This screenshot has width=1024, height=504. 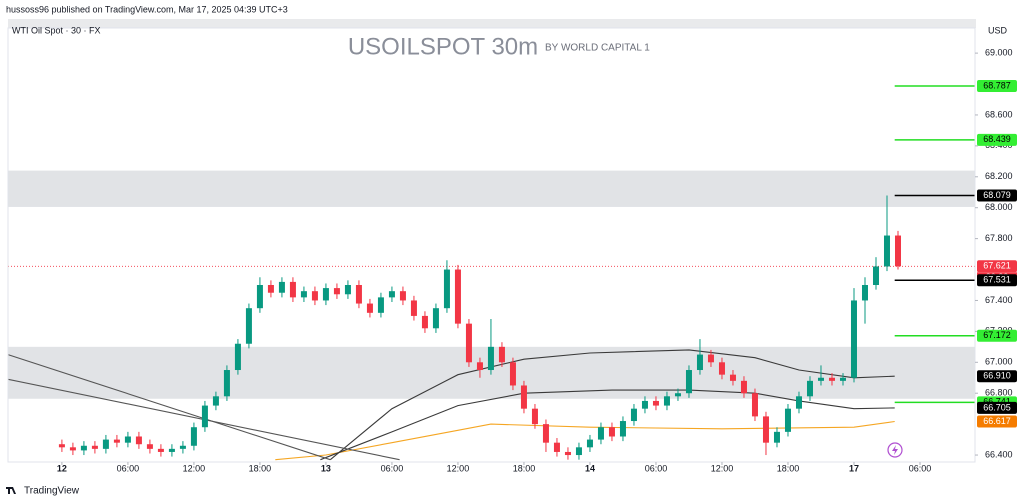 I want to click on y-tick-label: 68.000, so click(x=999, y=207).